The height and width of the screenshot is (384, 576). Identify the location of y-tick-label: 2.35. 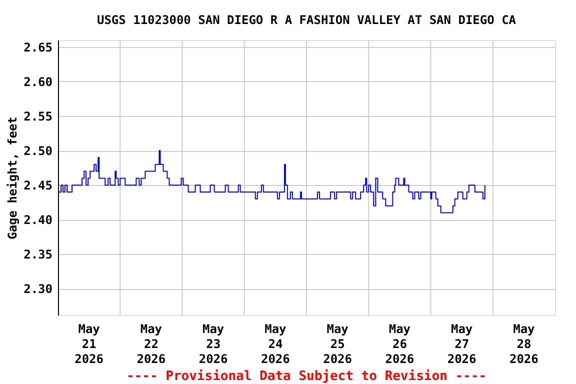
(38, 255).